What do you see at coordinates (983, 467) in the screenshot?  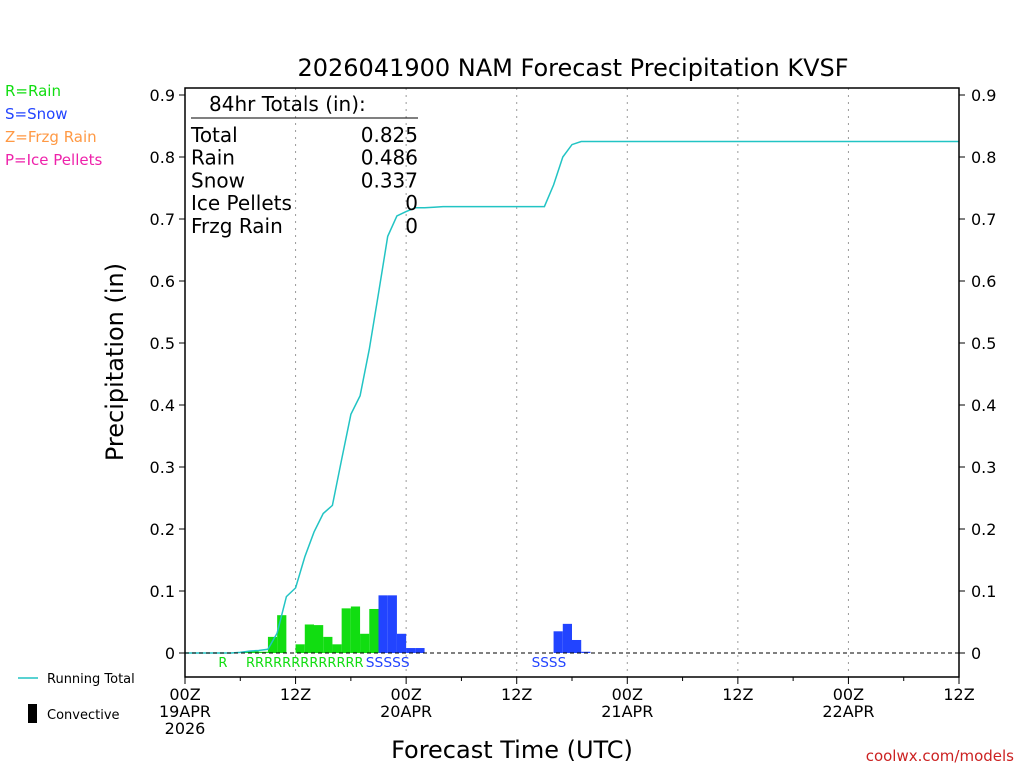 I see `y-tick-label-right: 0.3` at bounding box center [983, 467].